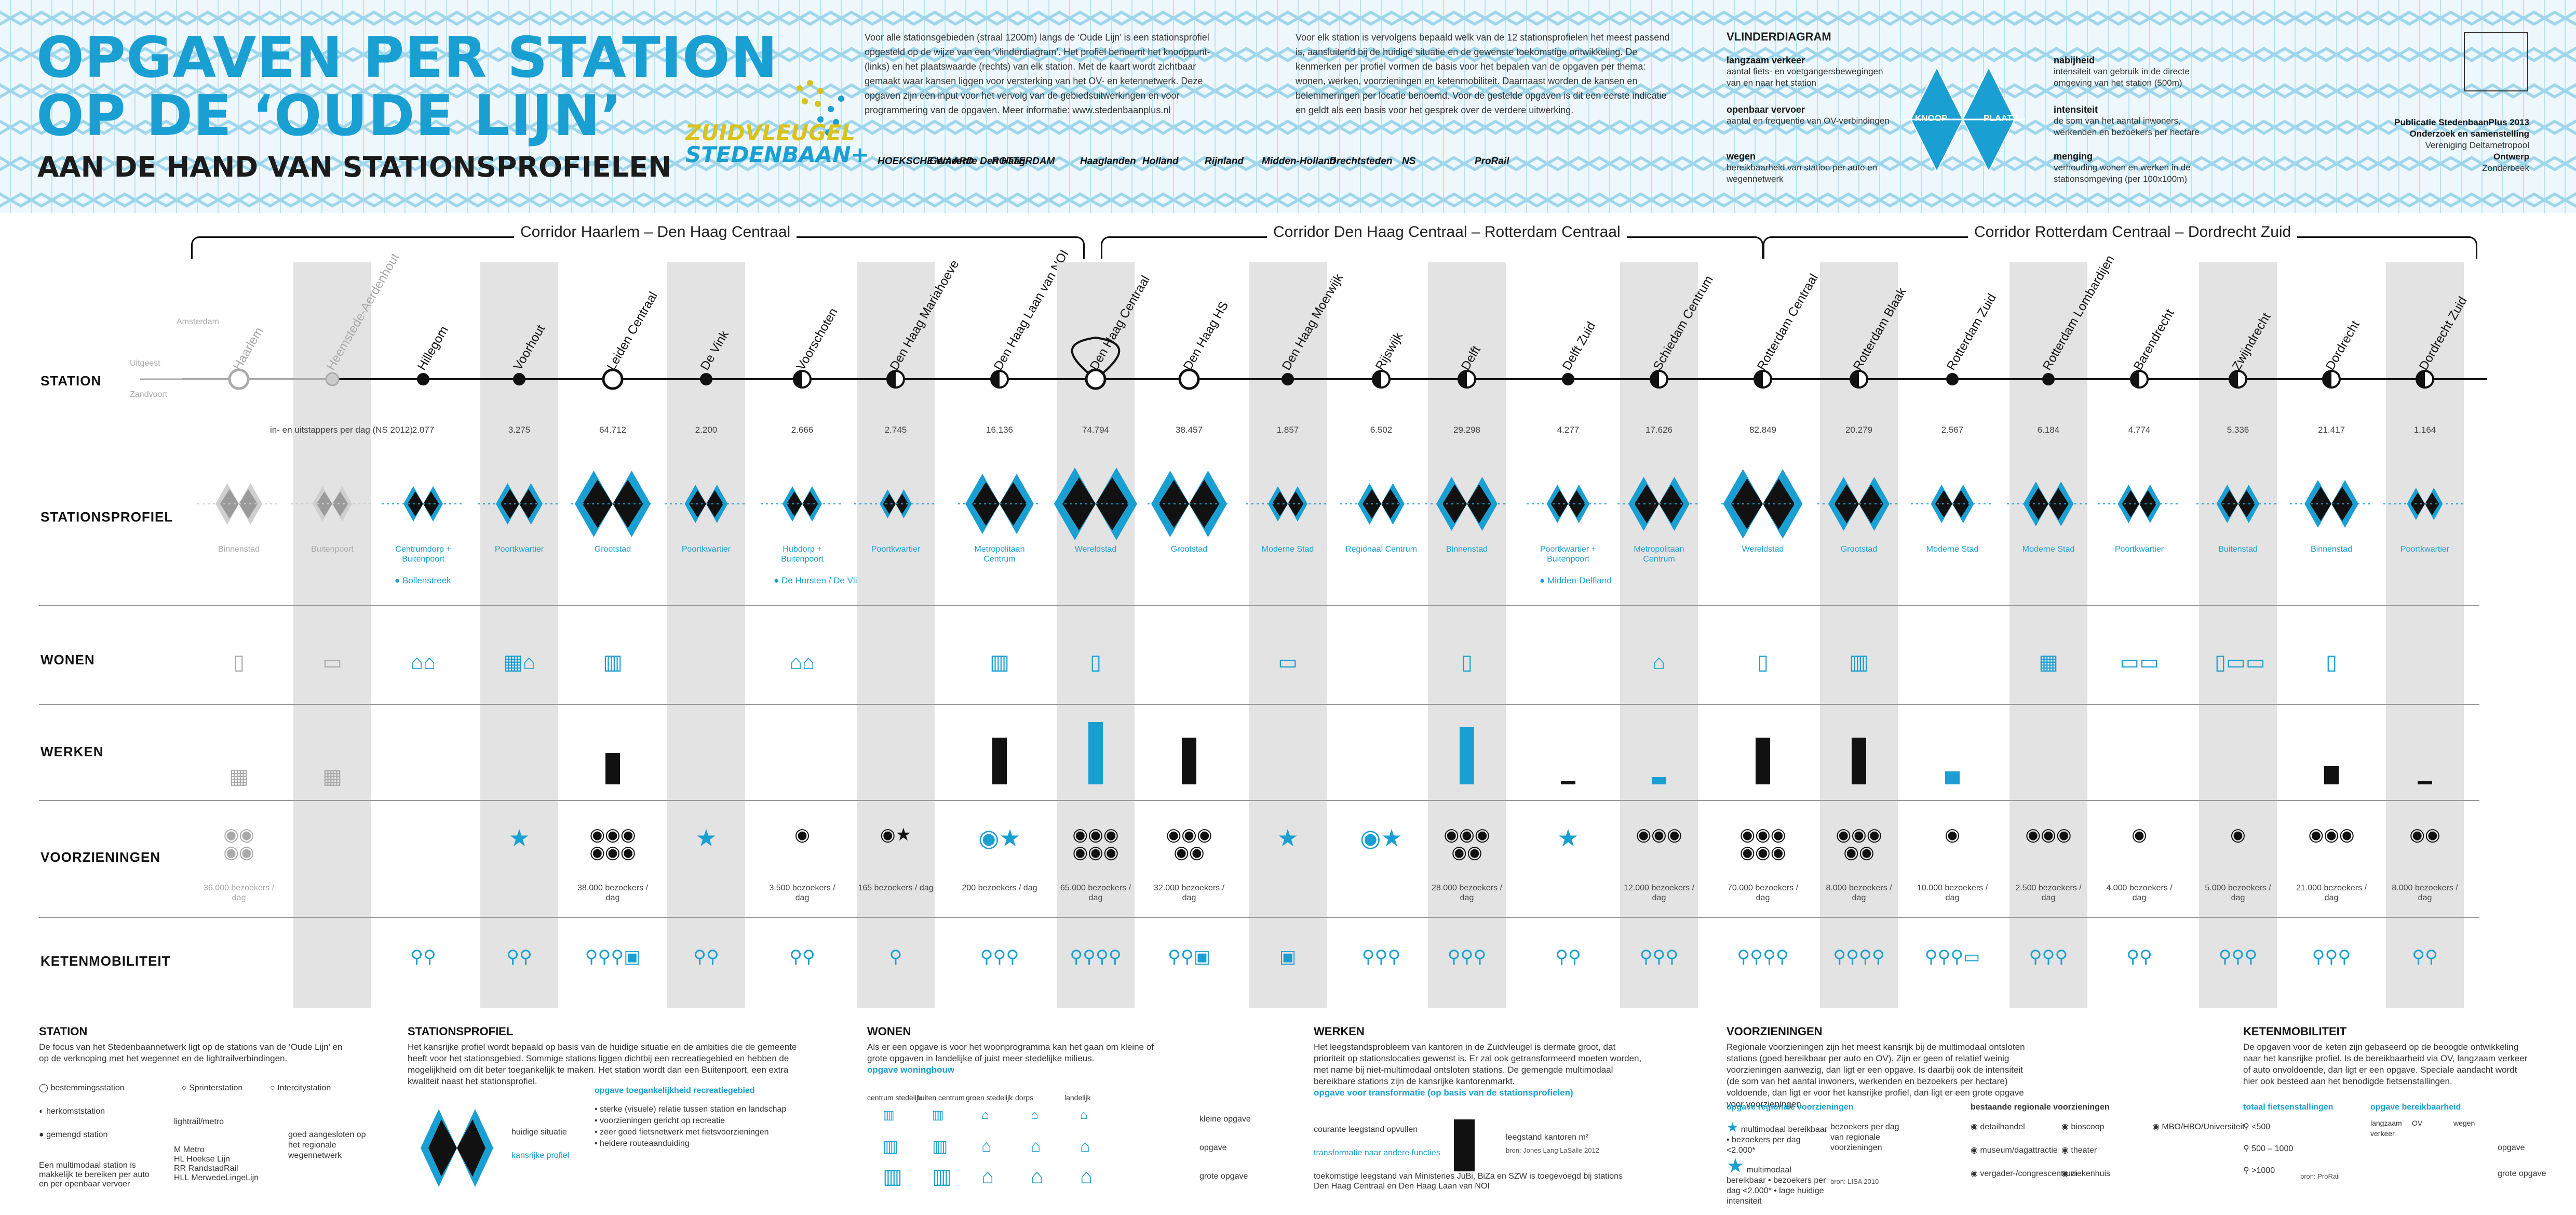 Image resolution: width=2576 pixels, height=1215 pixels. I want to click on station-profile-type: Moderne Stad, so click(1952, 550).